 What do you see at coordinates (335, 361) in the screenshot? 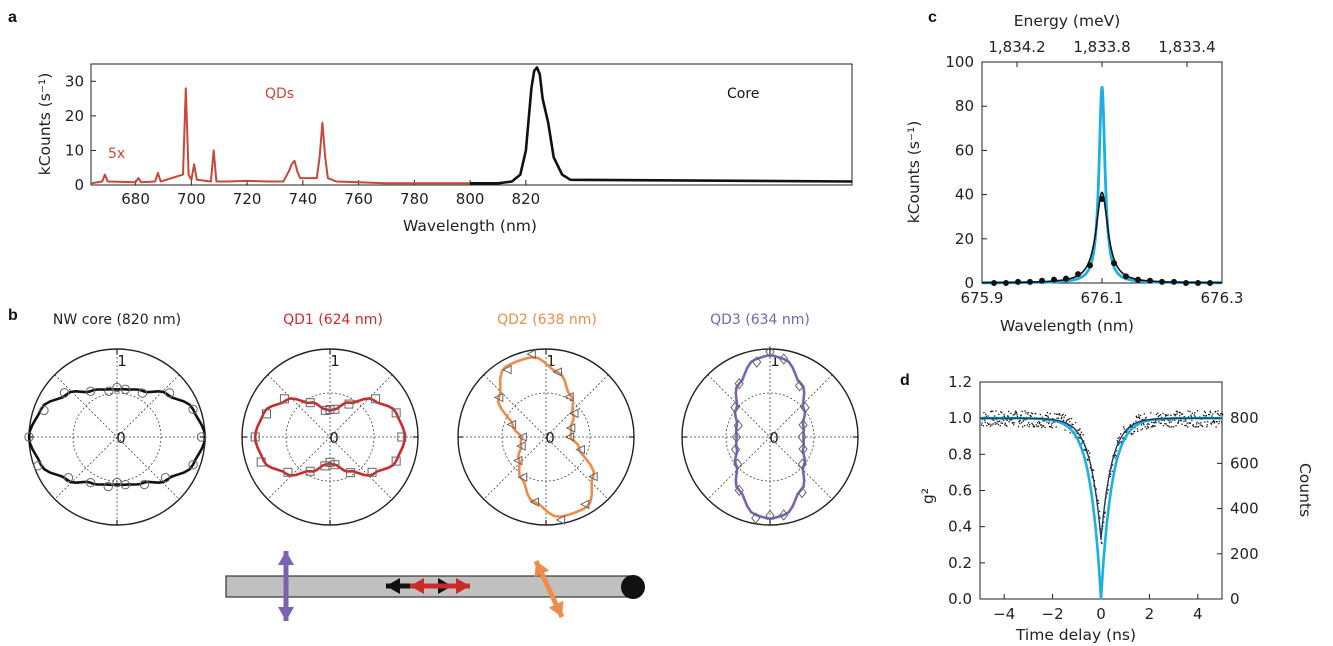
I see `polar-r-label: 1` at bounding box center [335, 361].